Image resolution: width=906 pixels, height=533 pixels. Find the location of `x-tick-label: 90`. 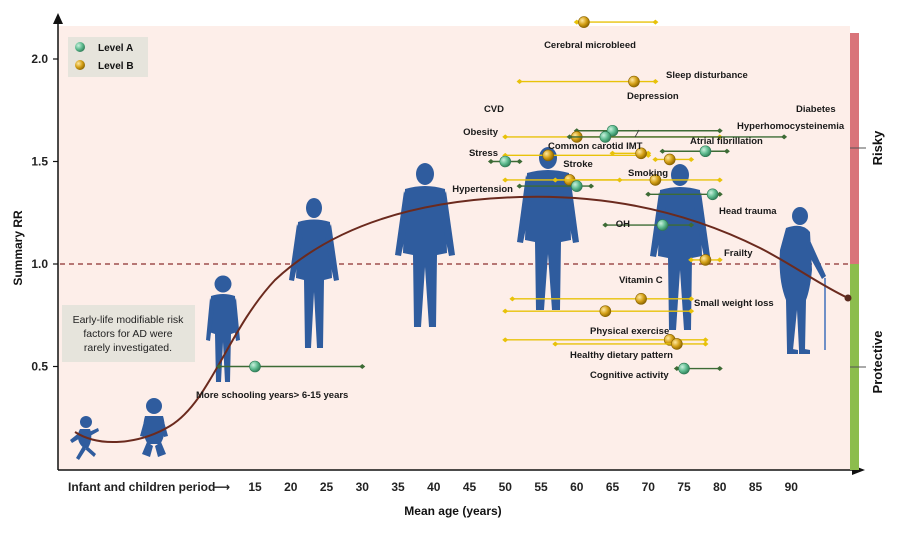

x-tick-label: 90 is located at coordinates (792, 487).